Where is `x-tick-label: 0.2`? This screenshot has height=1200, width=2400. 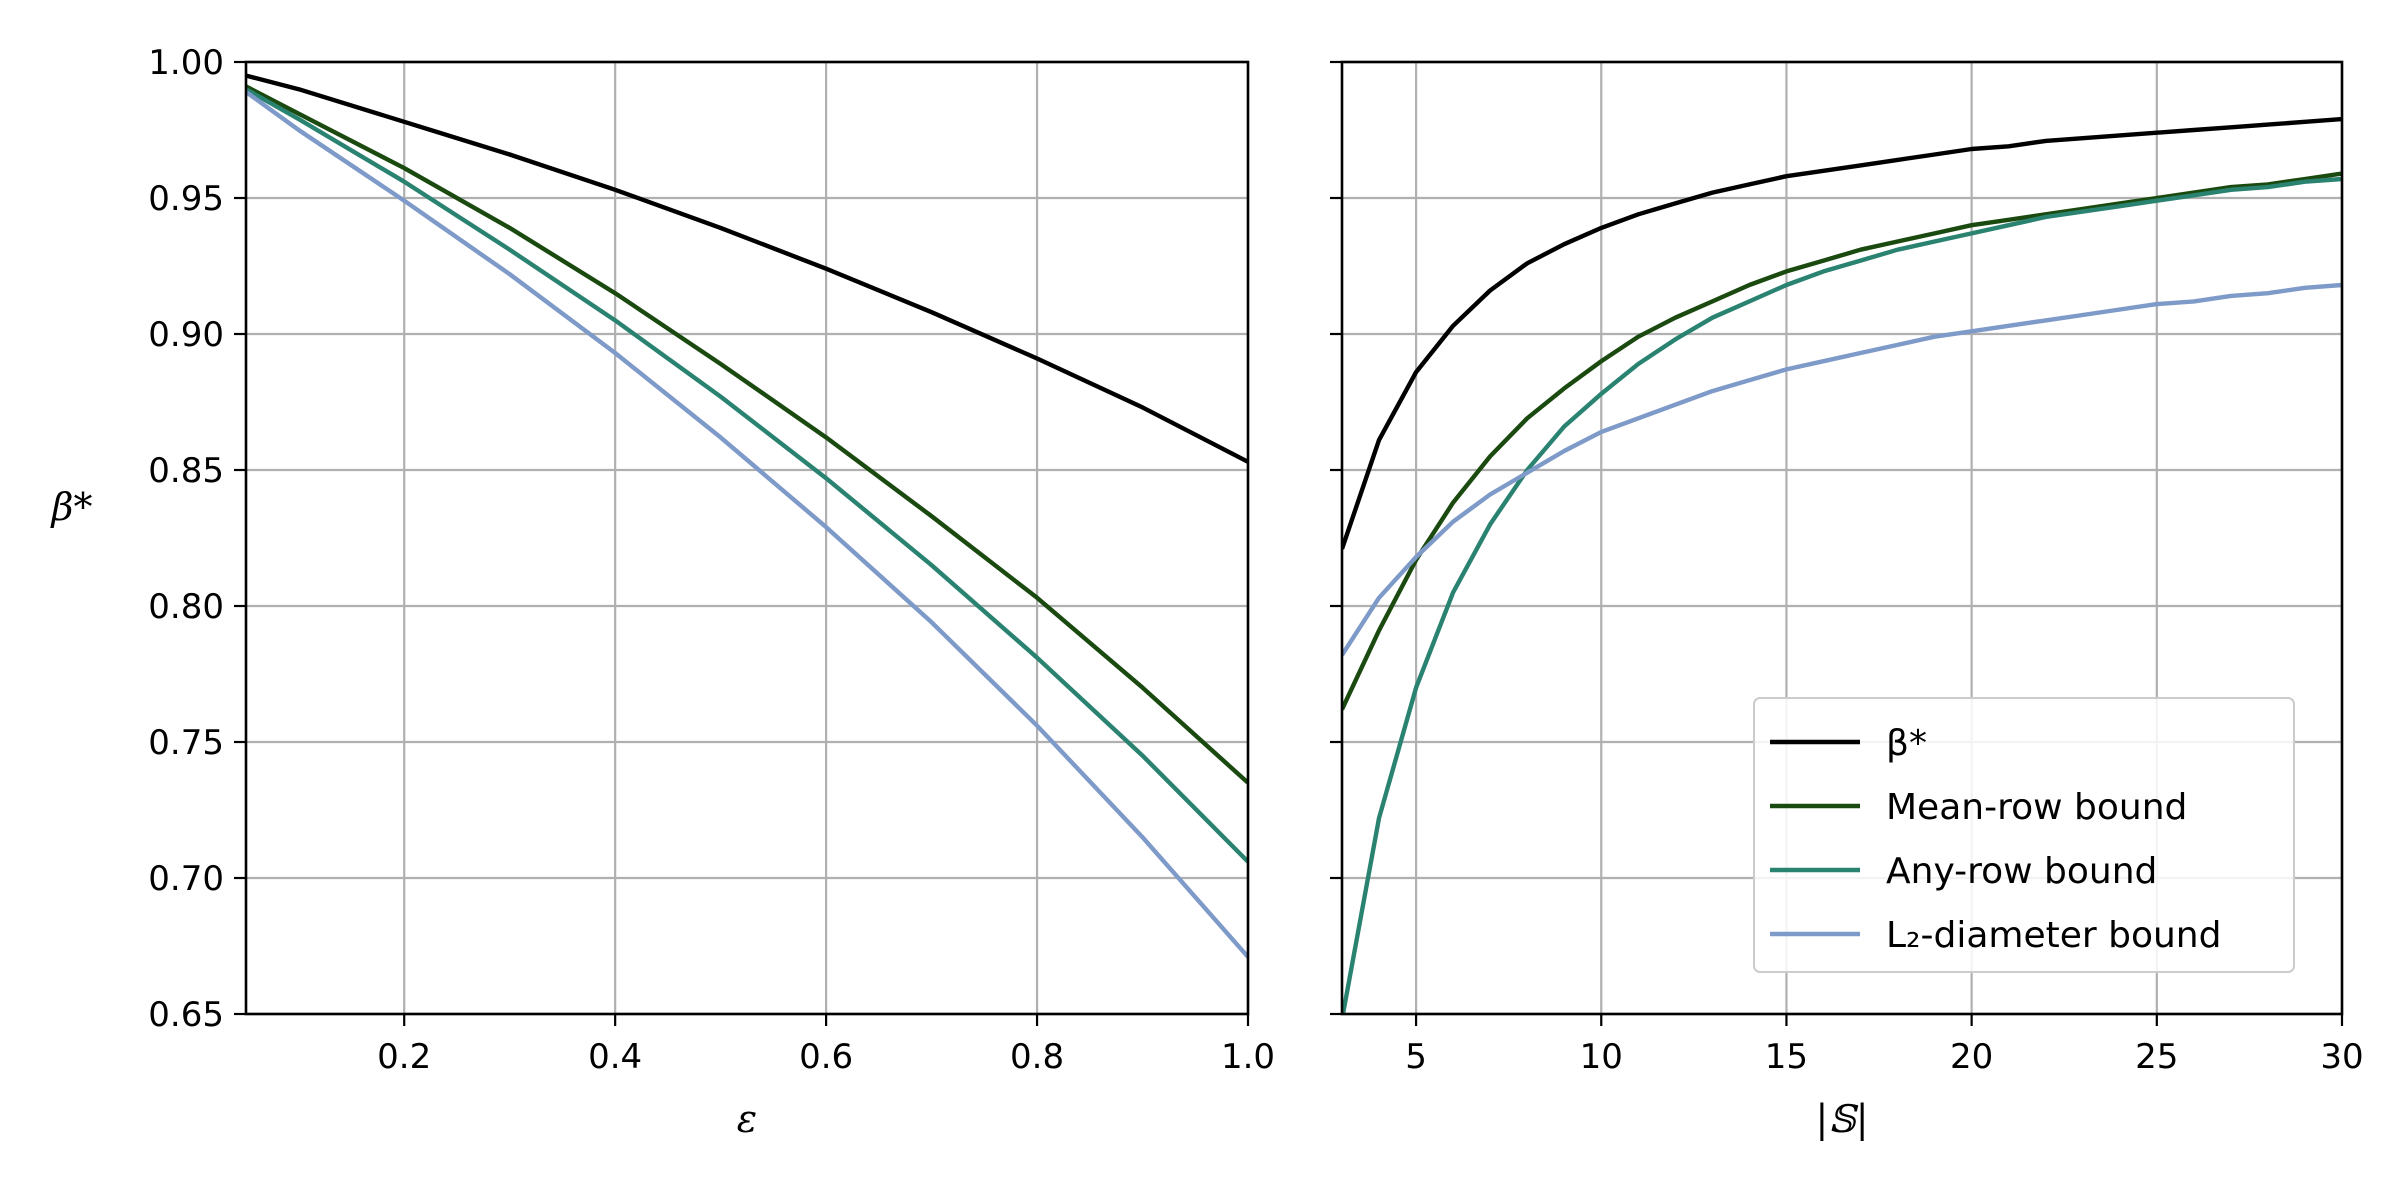
x-tick-label: 0.2 is located at coordinates (404, 1057).